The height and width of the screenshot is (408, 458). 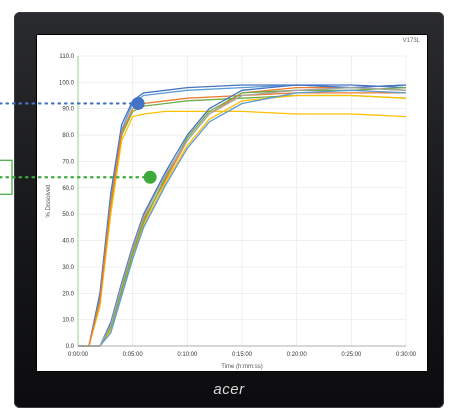 I want to click on y-tick-label: 30.0, so click(x=68, y=268).